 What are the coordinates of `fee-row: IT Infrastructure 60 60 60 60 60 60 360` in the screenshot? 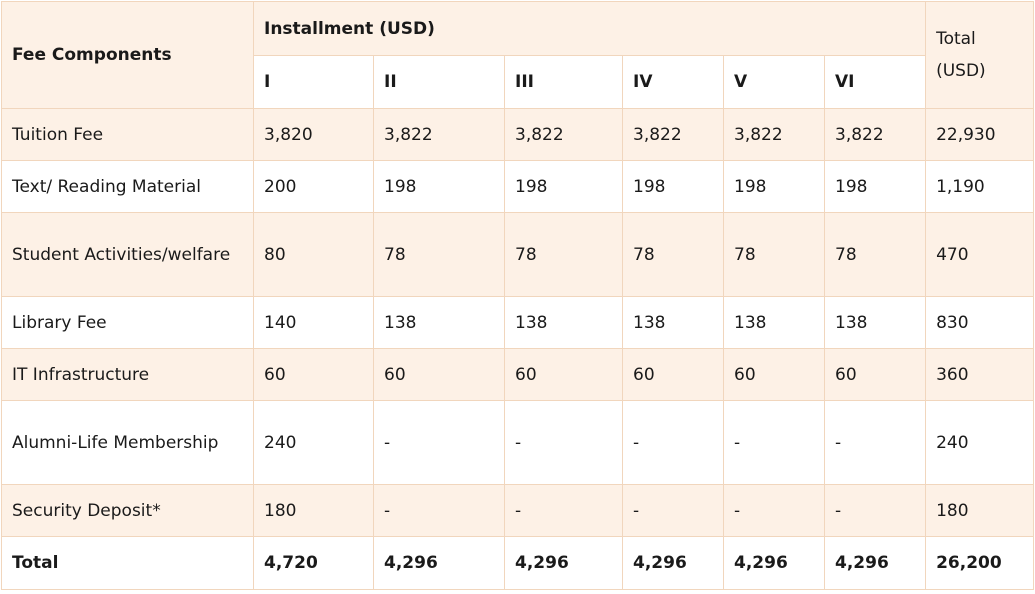 It's located at (518, 374).